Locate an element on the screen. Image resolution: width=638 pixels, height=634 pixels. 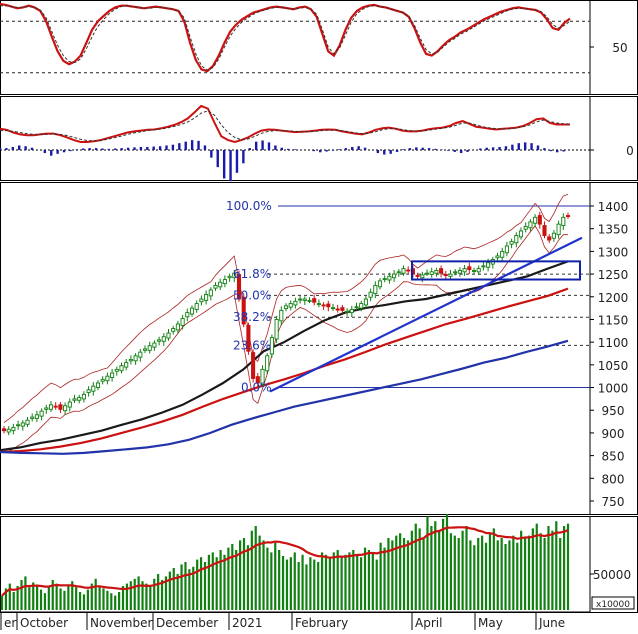
price-y-tick-label: 1050 is located at coordinates (613, 366).